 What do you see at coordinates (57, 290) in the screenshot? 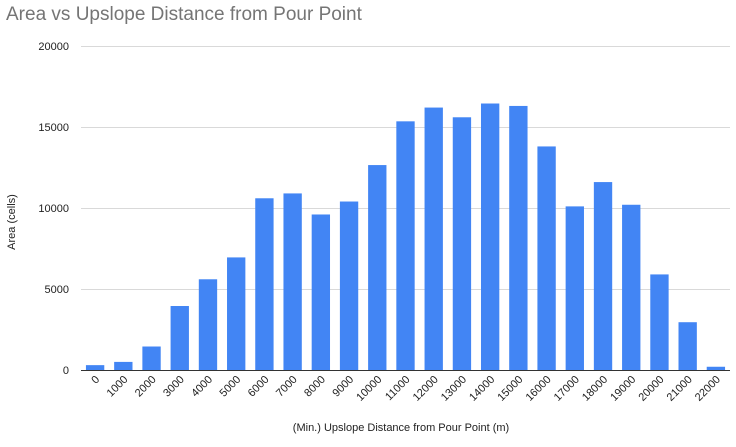
I see `y-tick-label: 5000` at bounding box center [57, 290].